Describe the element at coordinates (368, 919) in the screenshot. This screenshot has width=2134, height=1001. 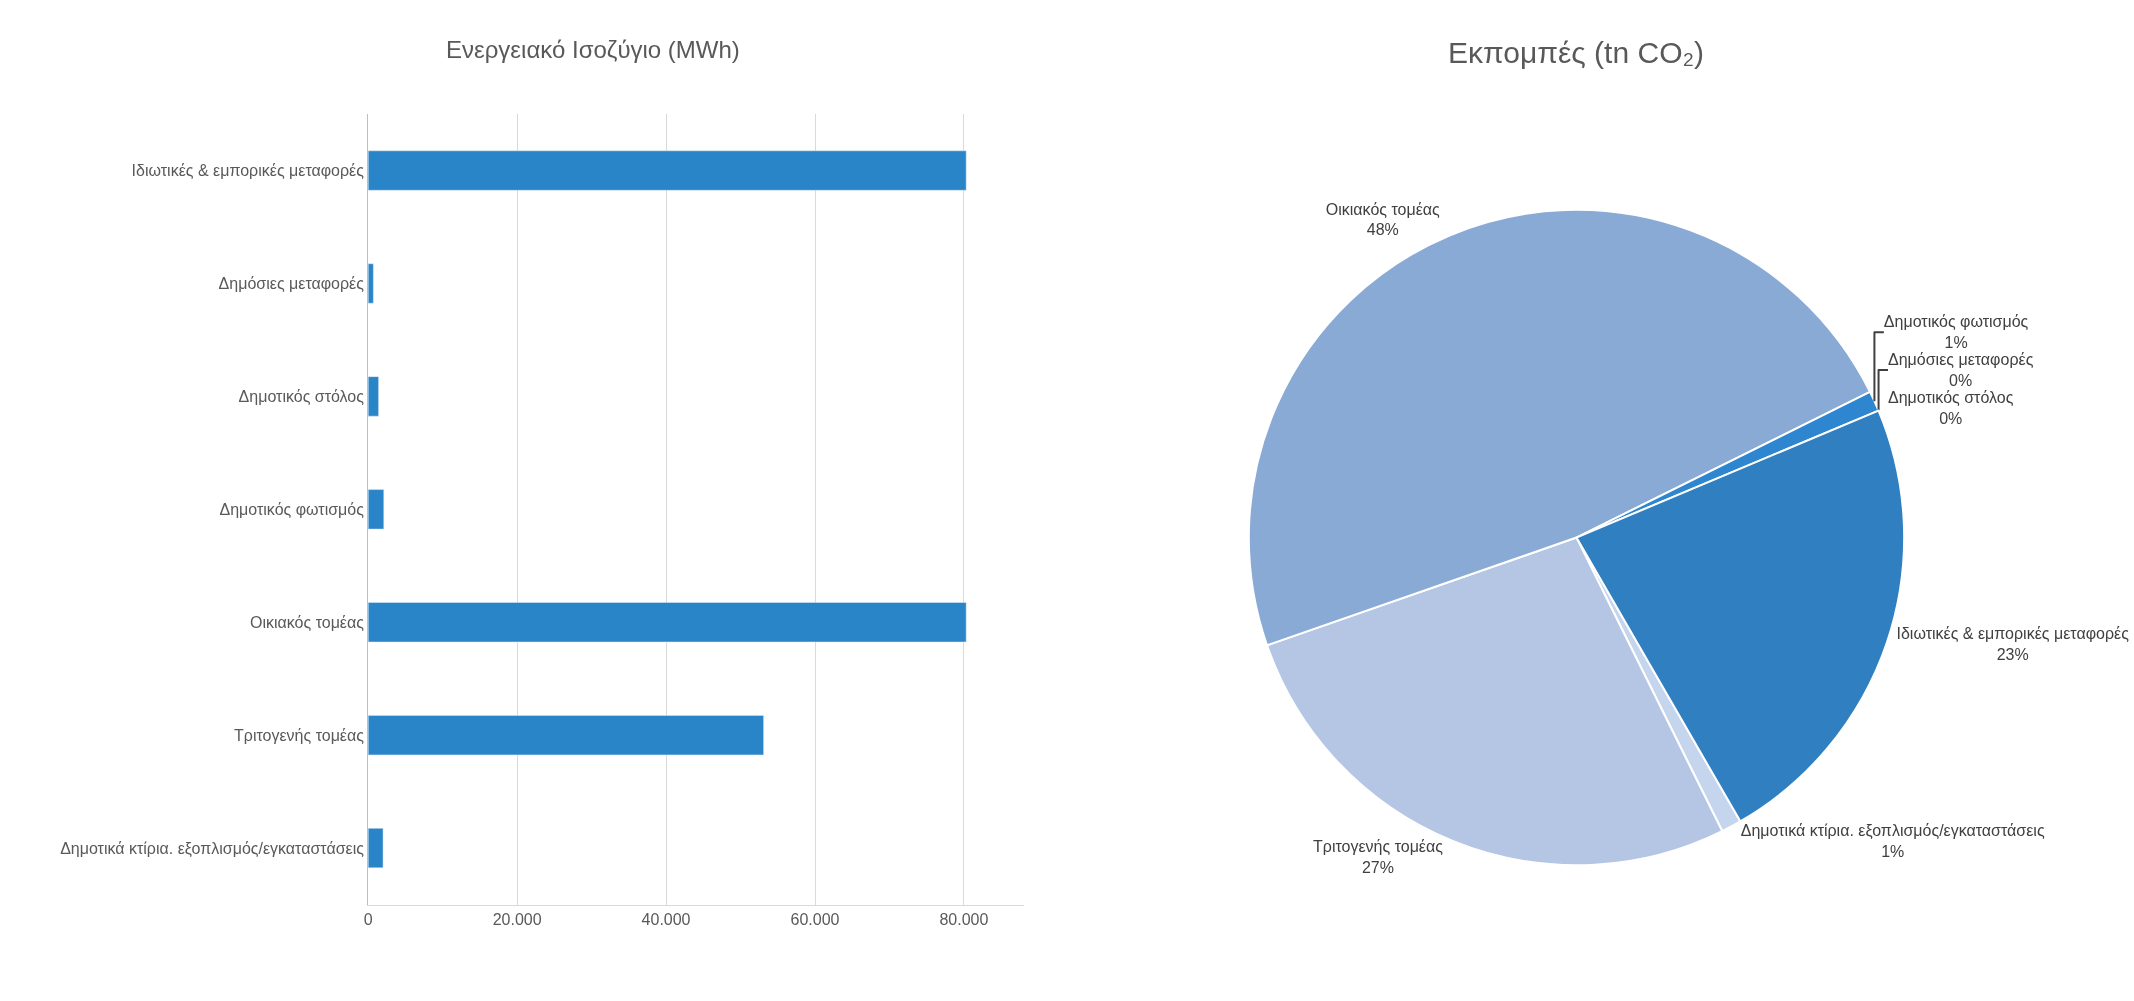
I see `x-tick-label: 0` at that location.